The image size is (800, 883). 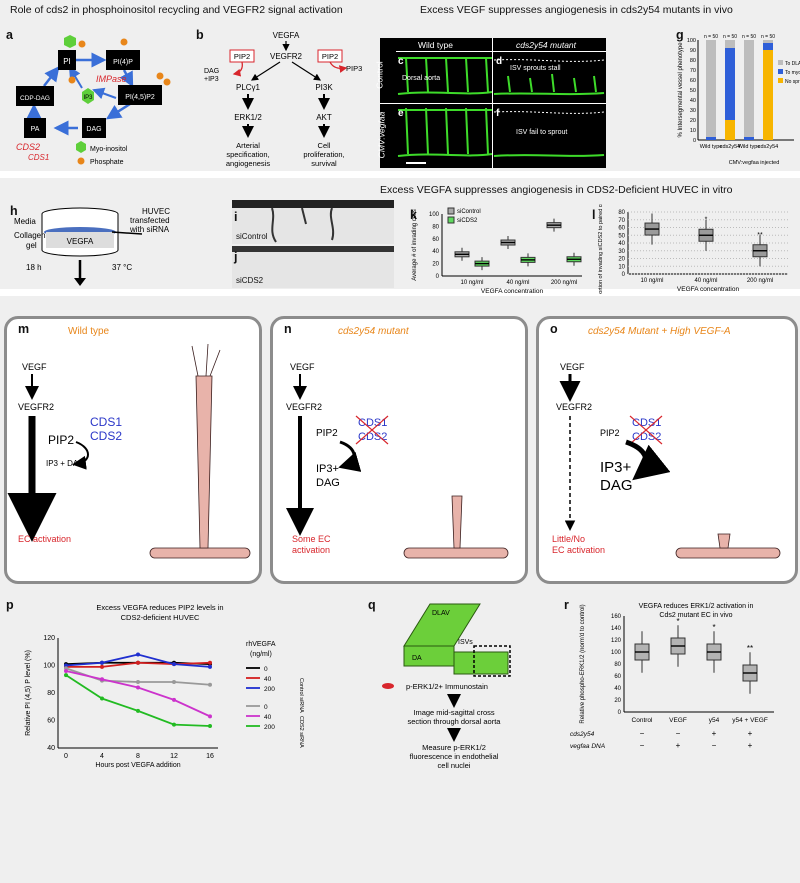 What do you see at coordinates (572, 367) in the screenshot?
I see `o-vegf: VEGF` at bounding box center [572, 367].